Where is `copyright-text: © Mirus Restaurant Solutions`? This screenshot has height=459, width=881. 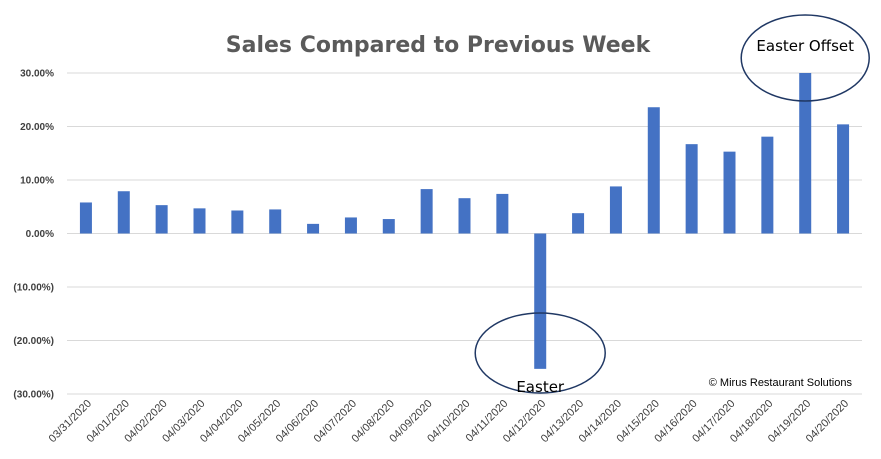 copyright-text: © Mirus Restaurant Solutions is located at coordinates (781, 383).